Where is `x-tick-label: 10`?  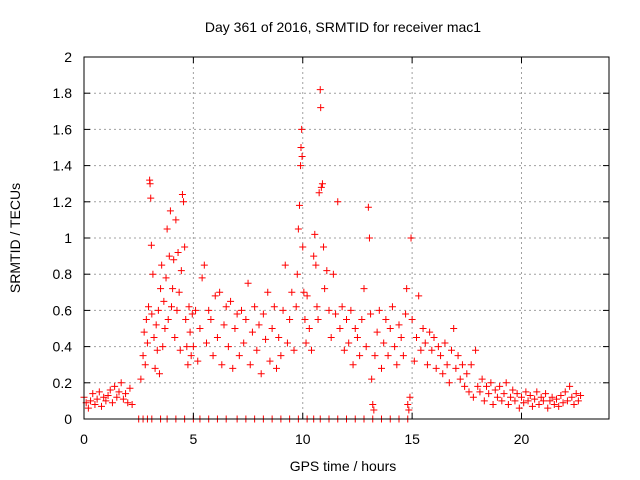
x-tick-label: 10 is located at coordinates (303, 439).